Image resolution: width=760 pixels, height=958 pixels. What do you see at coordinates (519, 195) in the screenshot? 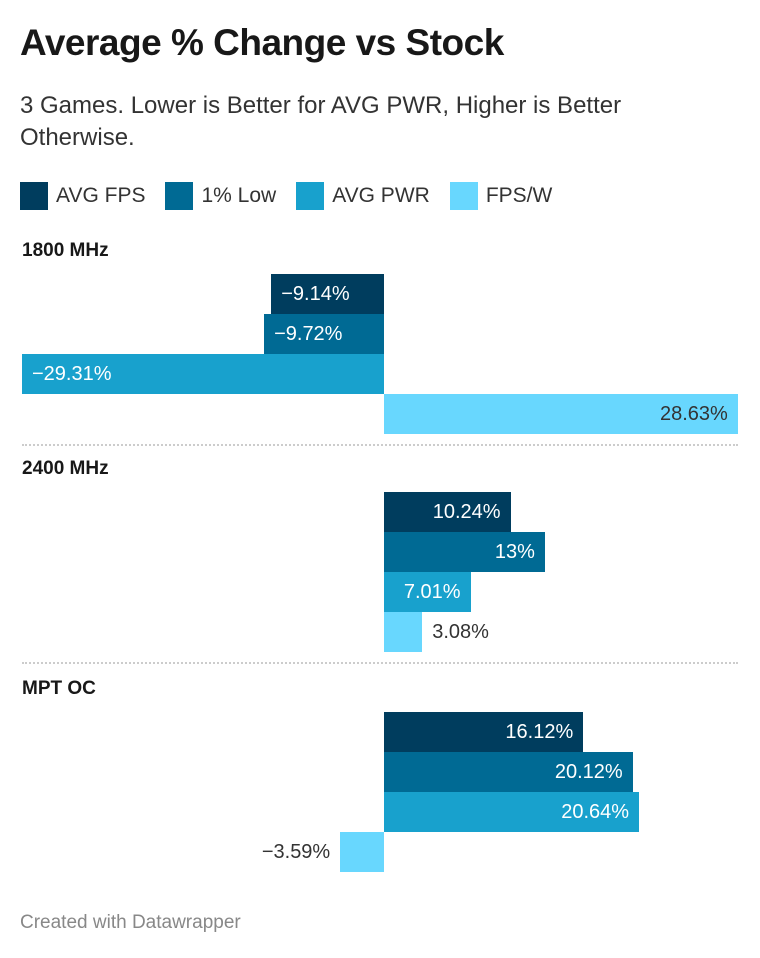
I see `legend-label: FPS/W` at bounding box center [519, 195].